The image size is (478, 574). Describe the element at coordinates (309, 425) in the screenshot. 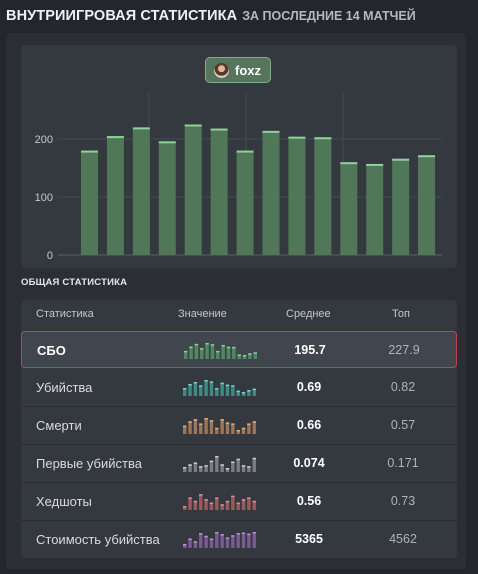

I see `stat-average: 0.66` at that location.